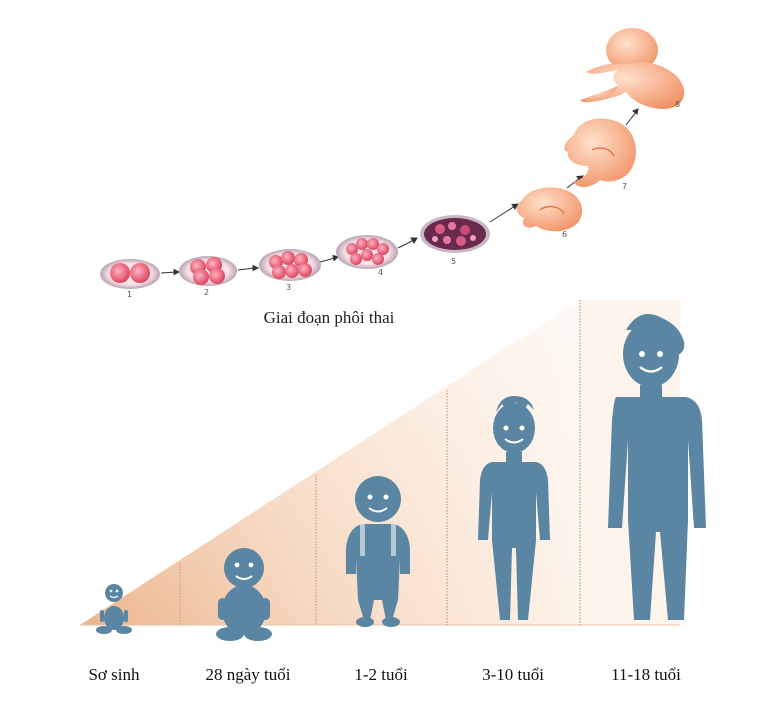 This screenshot has height=712, width=767. Describe the element at coordinates (114, 609) in the screenshot. I see `newborn-figure` at that location.